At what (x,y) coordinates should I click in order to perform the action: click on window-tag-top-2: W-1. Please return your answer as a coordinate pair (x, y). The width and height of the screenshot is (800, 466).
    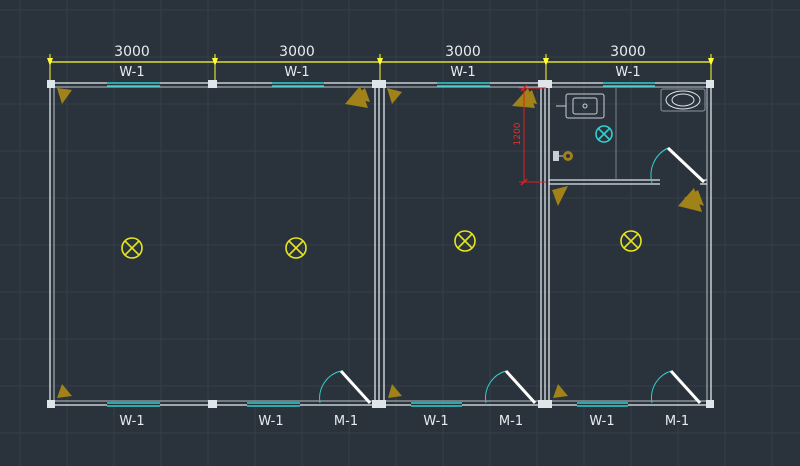
    Looking at the image, I should click on (296, 72).